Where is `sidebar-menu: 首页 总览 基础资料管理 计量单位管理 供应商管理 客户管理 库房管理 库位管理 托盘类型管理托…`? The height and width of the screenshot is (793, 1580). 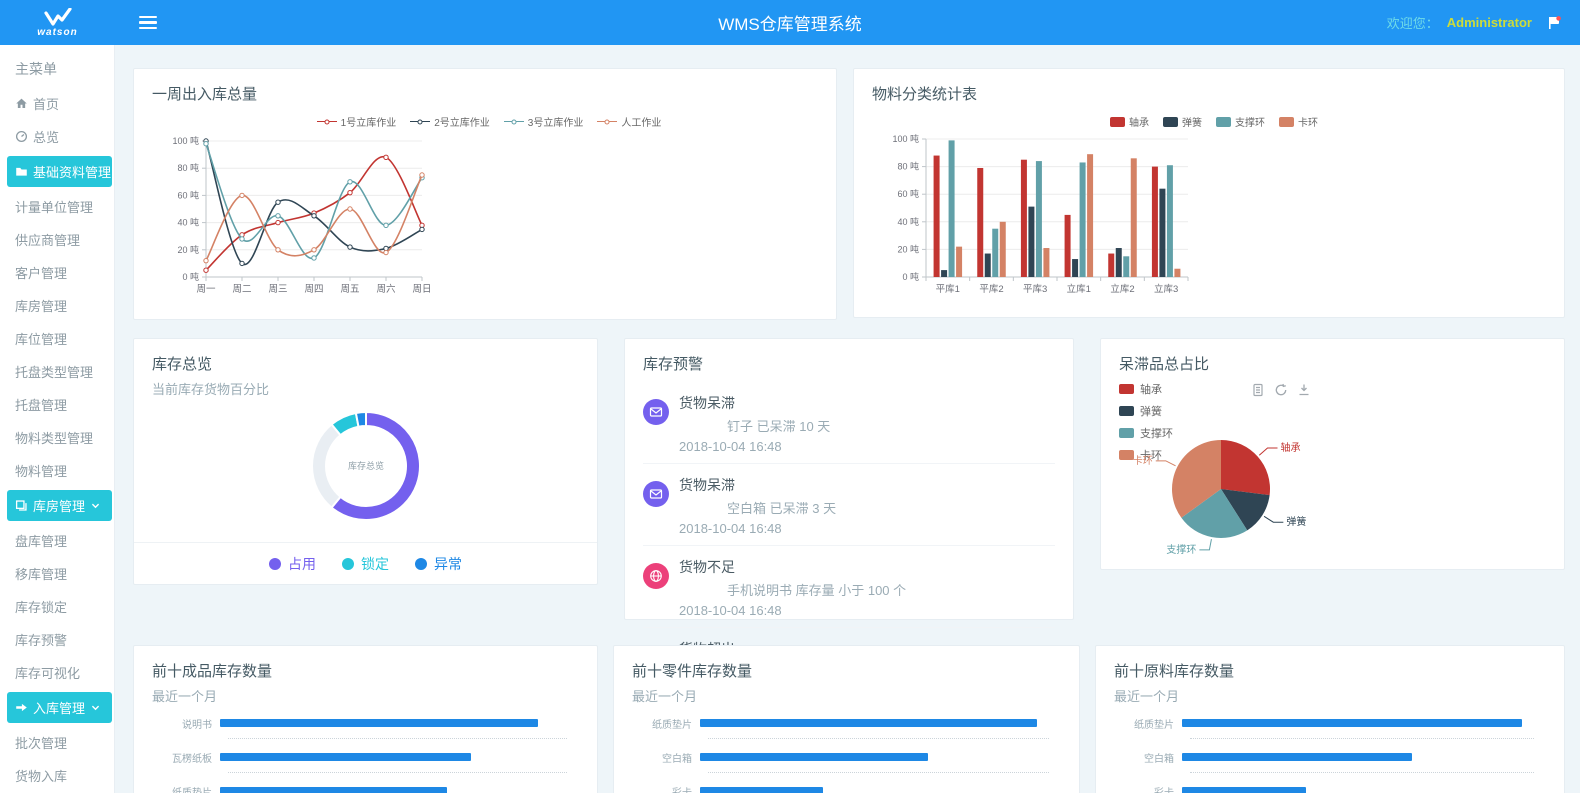 sidebar-menu: 首页 总览 基础资料管理 计量单位管理 供应商管理 客户管理 库房管理 库位管理 托盘类型管理托… is located at coordinates (57, 440).